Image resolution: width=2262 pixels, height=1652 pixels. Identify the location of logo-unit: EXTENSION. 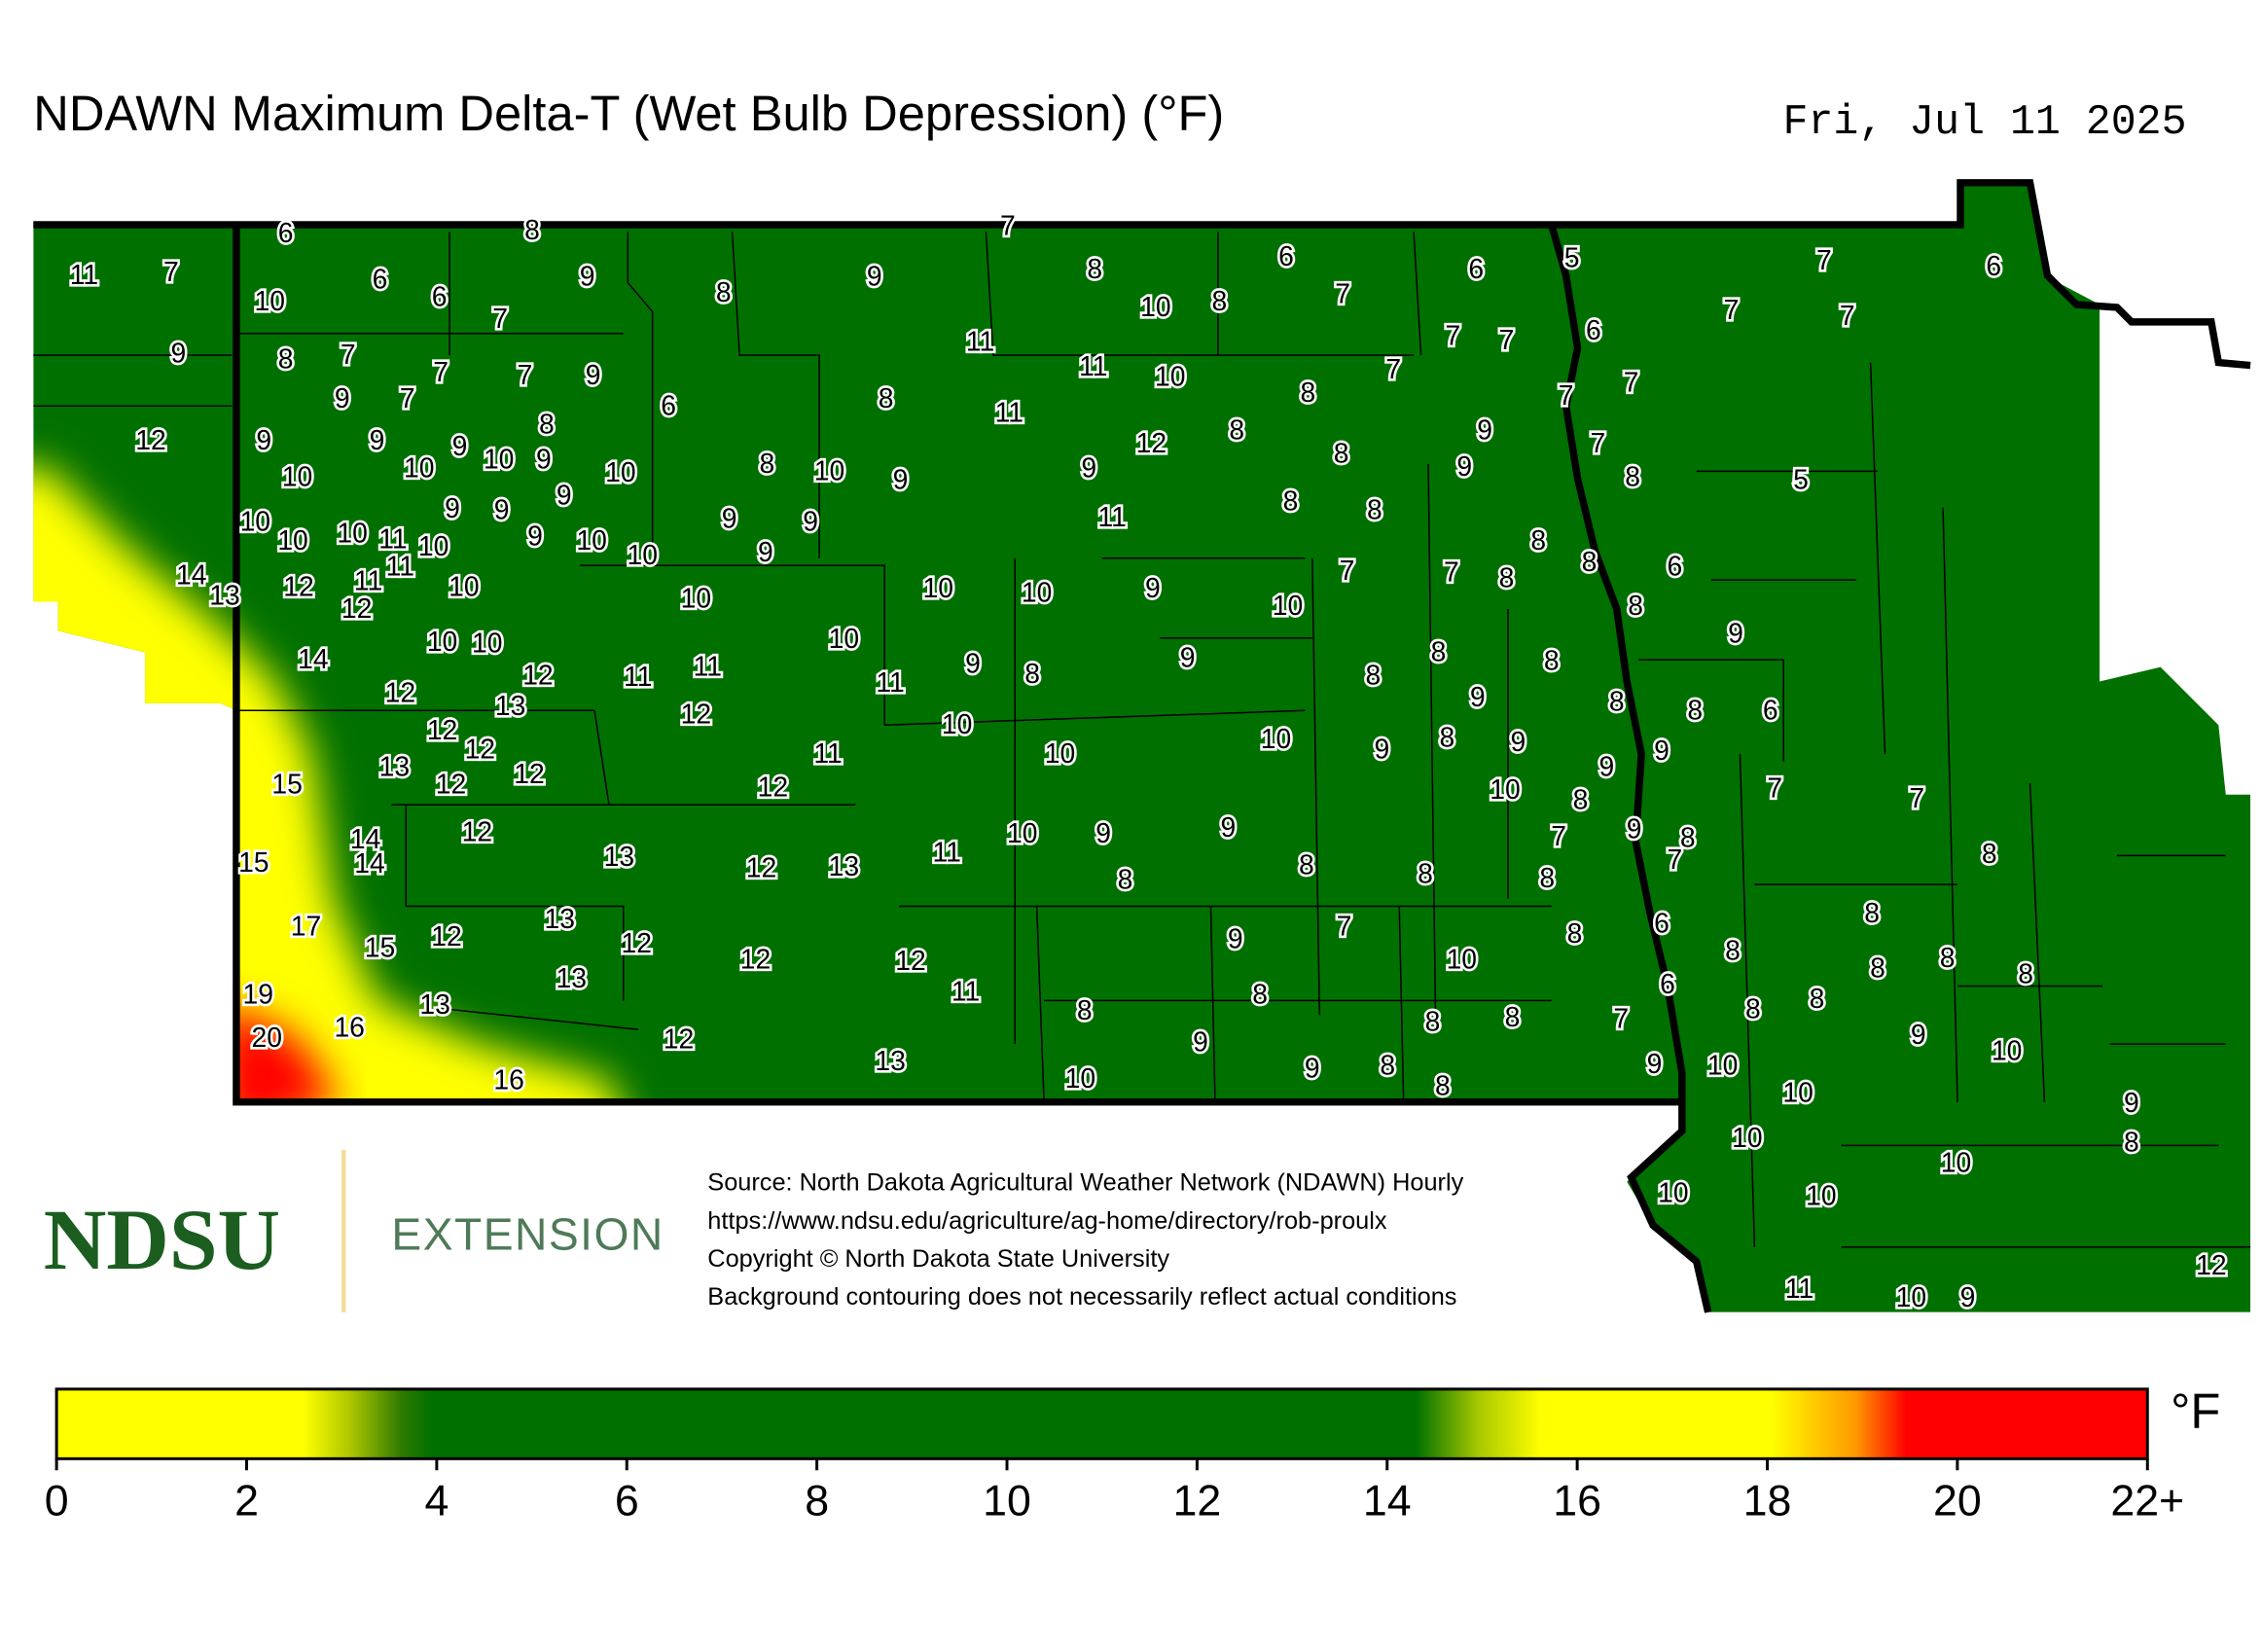
(527, 1234).